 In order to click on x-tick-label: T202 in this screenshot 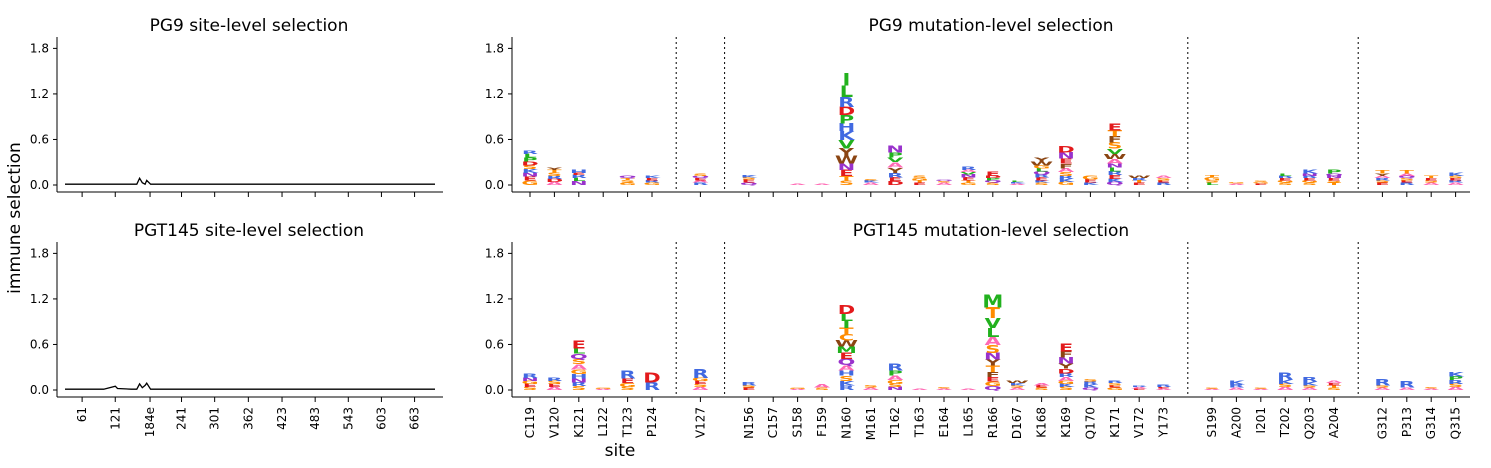, I will do `click(1285, 422)`.